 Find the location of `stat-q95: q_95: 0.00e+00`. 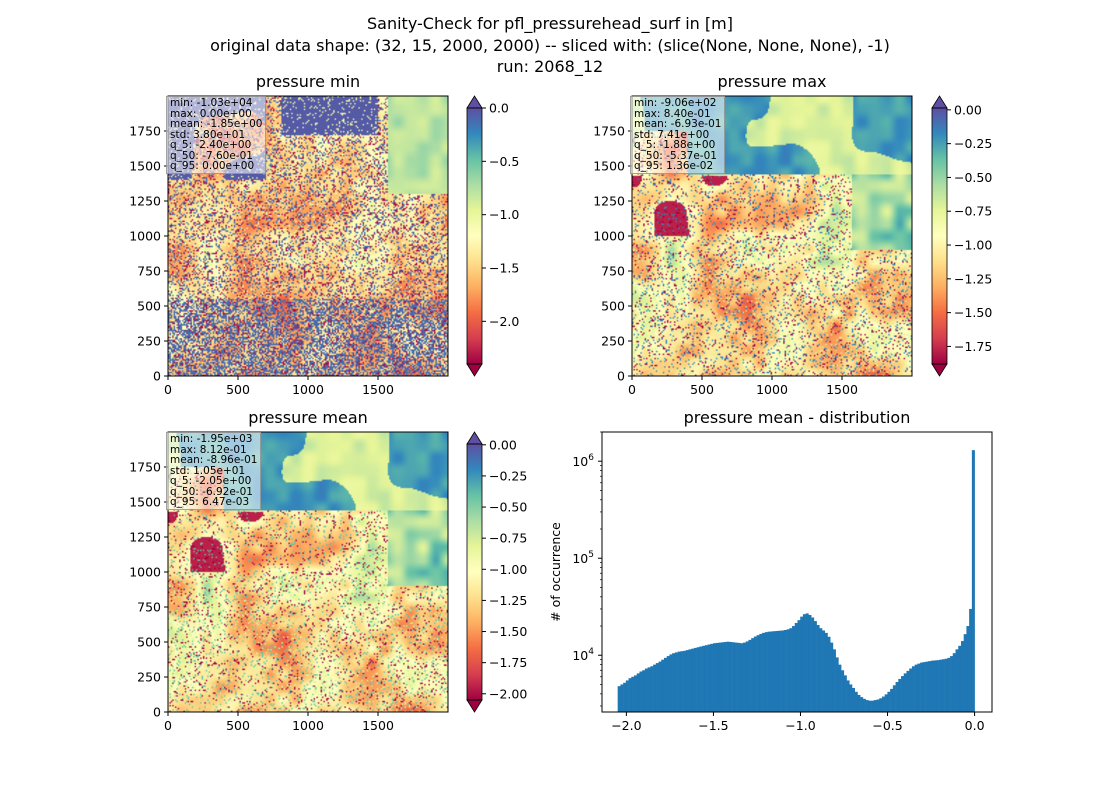

stat-q95: q_95: 0.00e+00 is located at coordinates (212, 166).